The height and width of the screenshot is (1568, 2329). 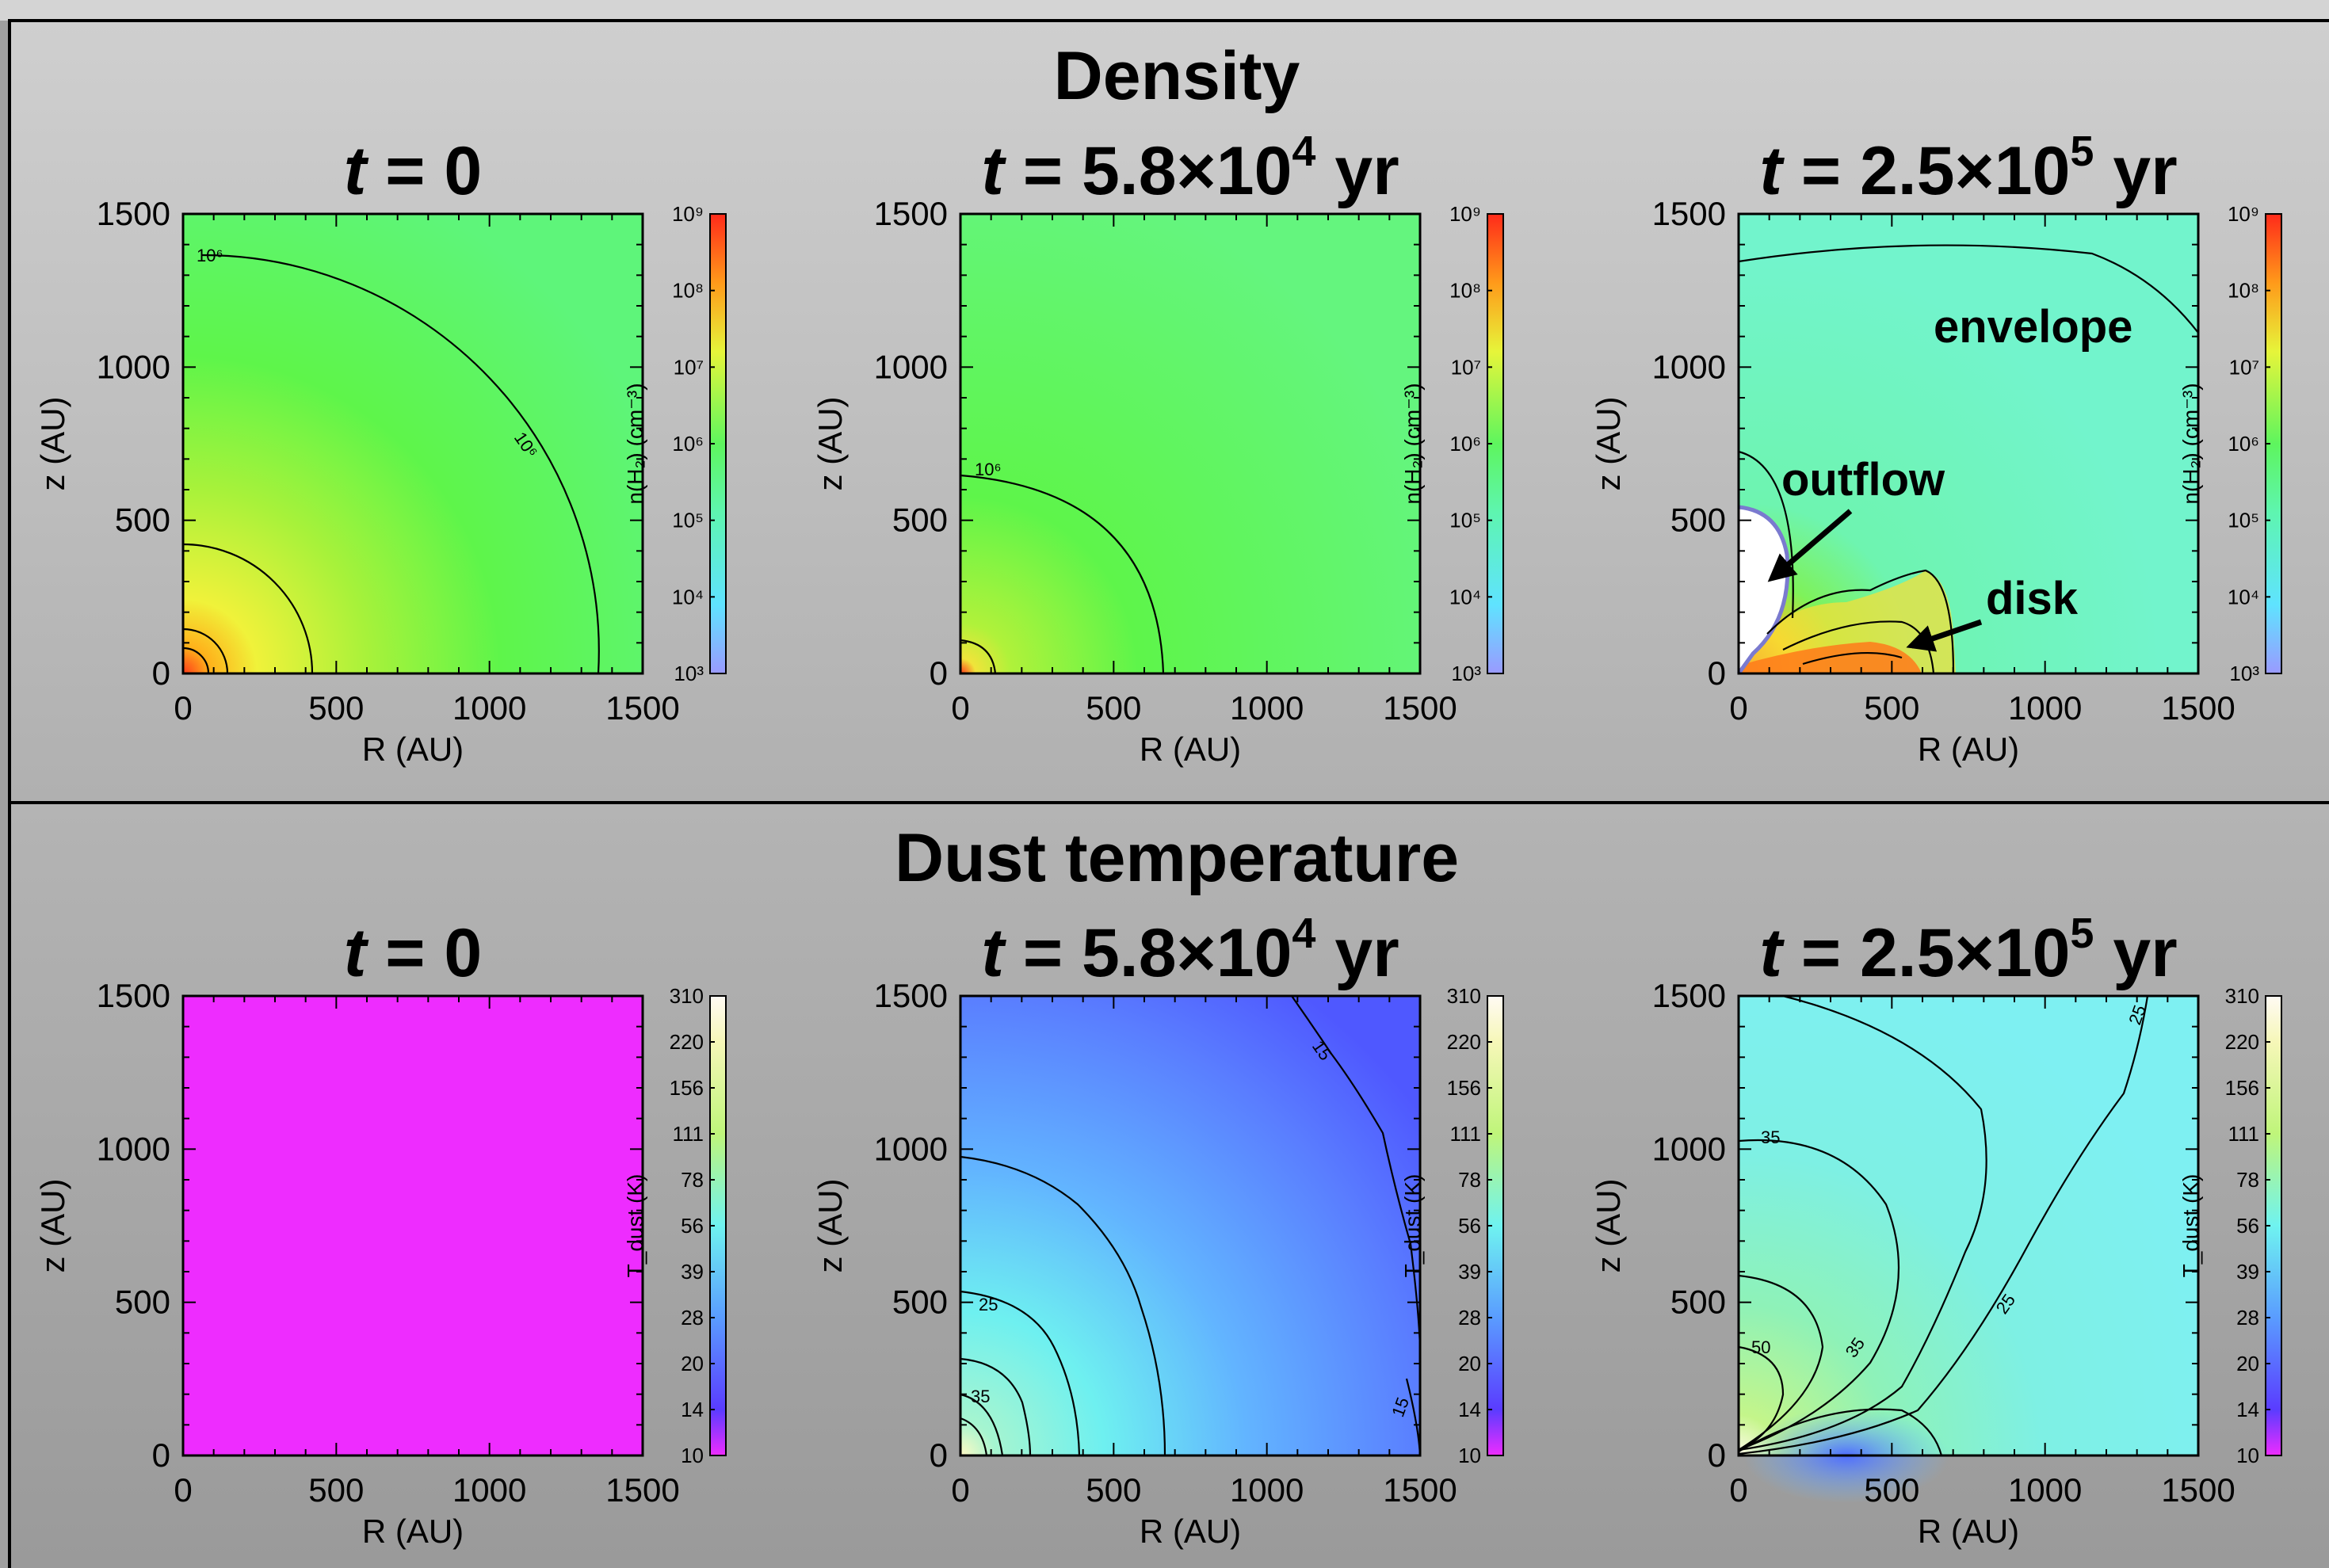 What do you see at coordinates (1469, 1180) in the screenshot?
I see `colorbar-tick-label: 78` at bounding box center [1469, 1180].